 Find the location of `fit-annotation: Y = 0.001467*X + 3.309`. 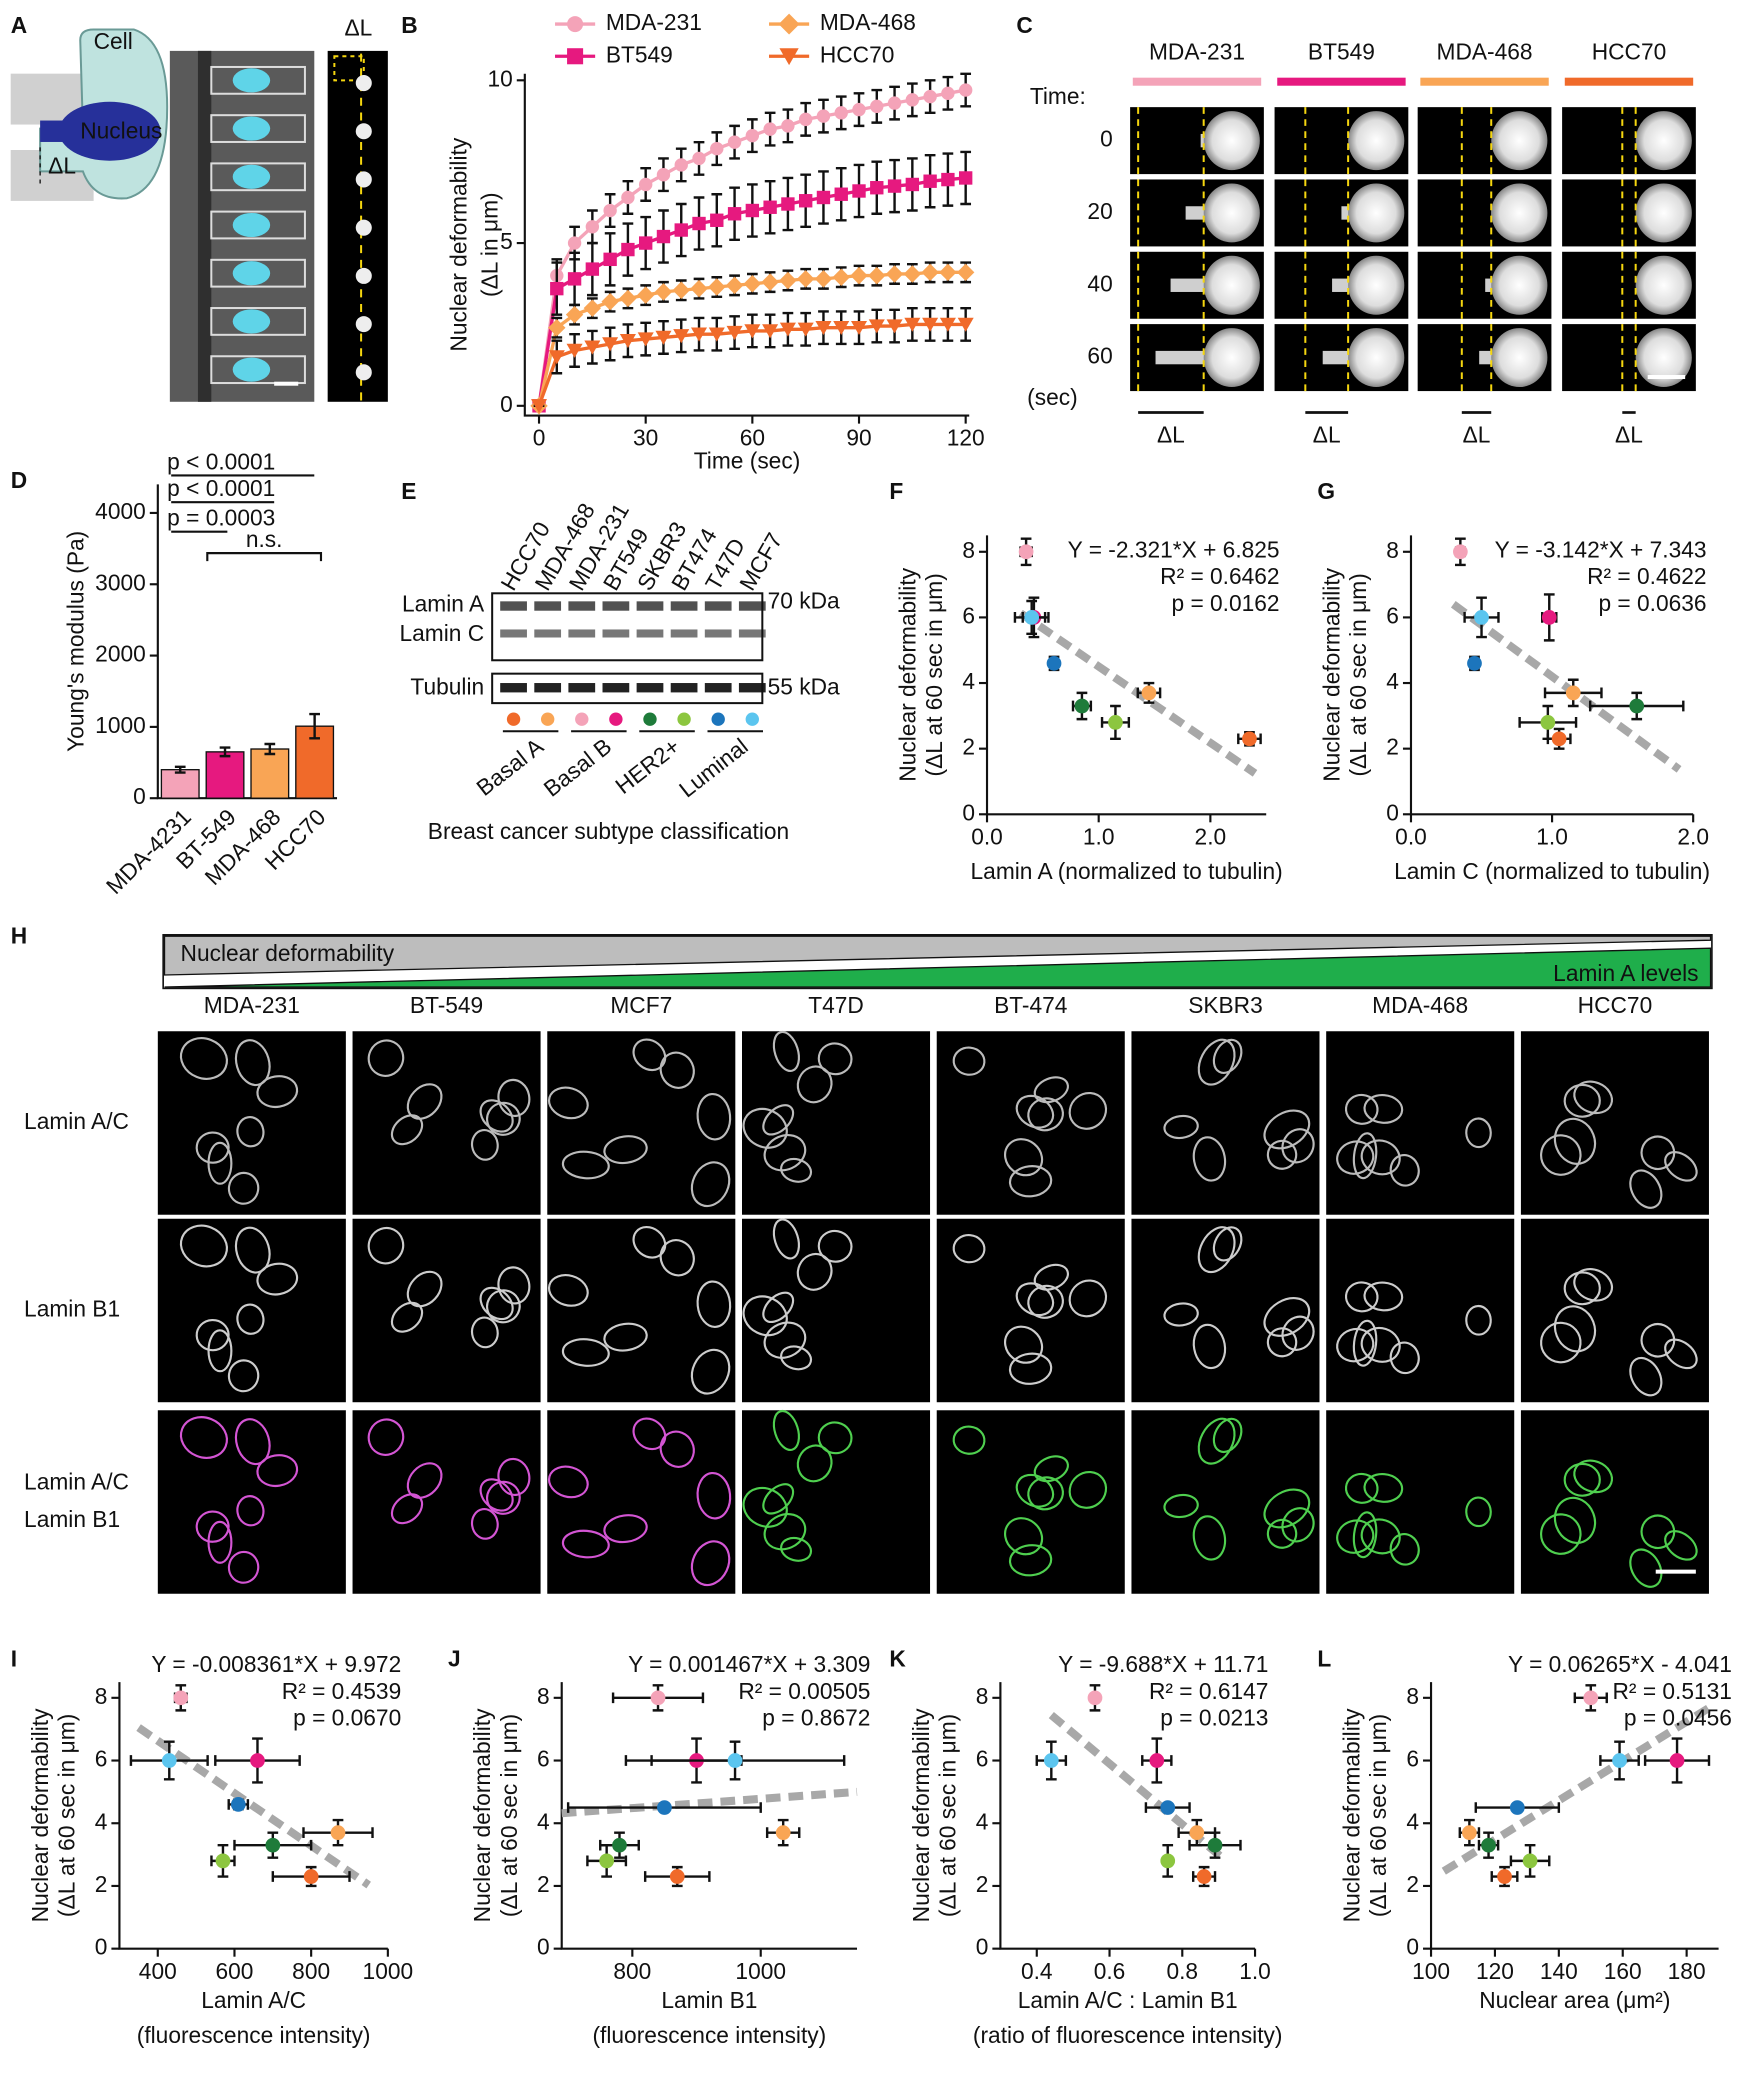

fit-annotation: Y = 0.001467*X + 3.309 is located at coordinates (749, 1664).